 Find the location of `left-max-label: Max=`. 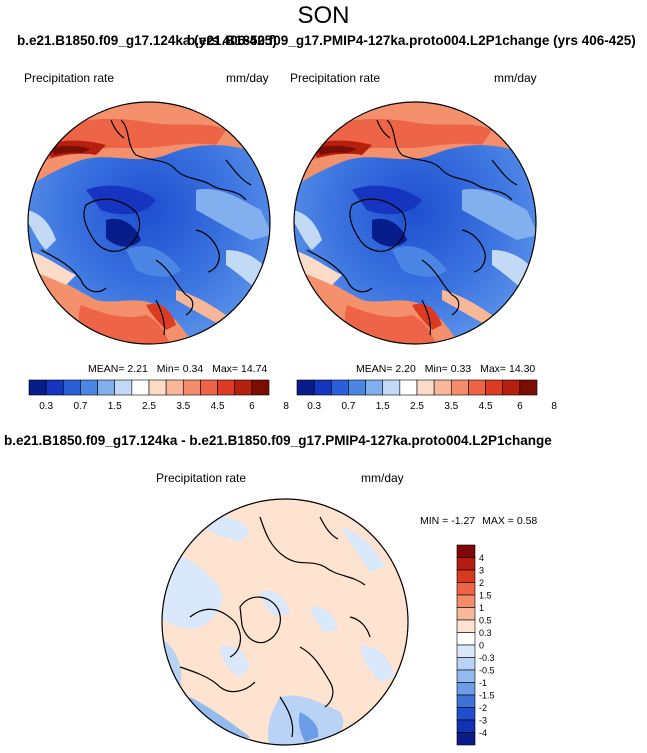

left-max-label: Max= is located at coordinates (225, 369).